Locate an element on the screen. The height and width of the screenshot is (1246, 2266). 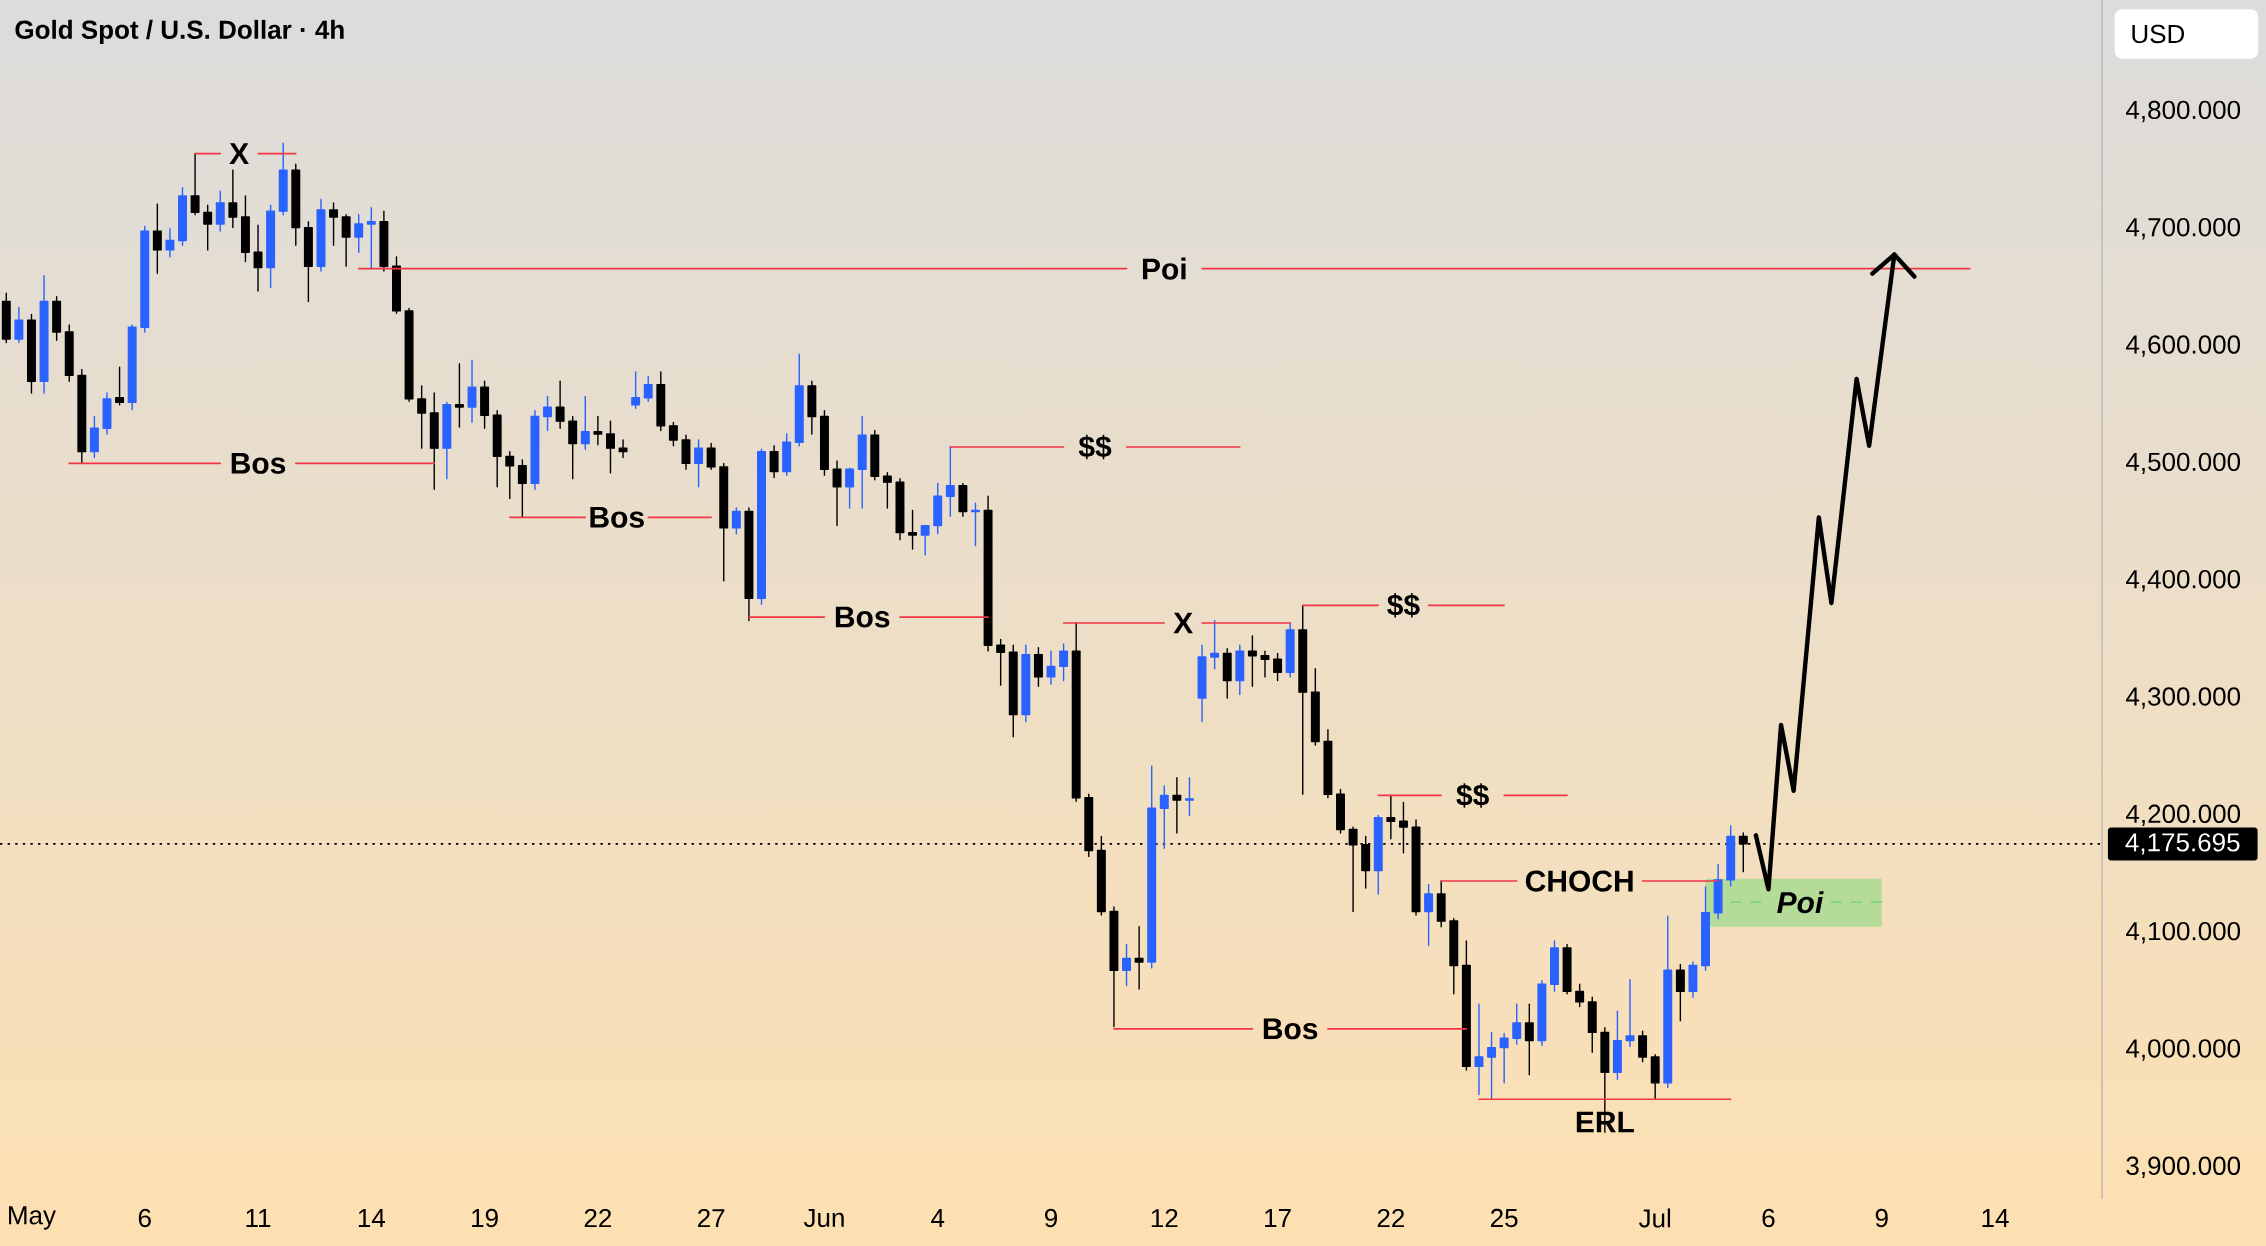
x-tick-label: 25 is located at coordinates (1504, 1218).